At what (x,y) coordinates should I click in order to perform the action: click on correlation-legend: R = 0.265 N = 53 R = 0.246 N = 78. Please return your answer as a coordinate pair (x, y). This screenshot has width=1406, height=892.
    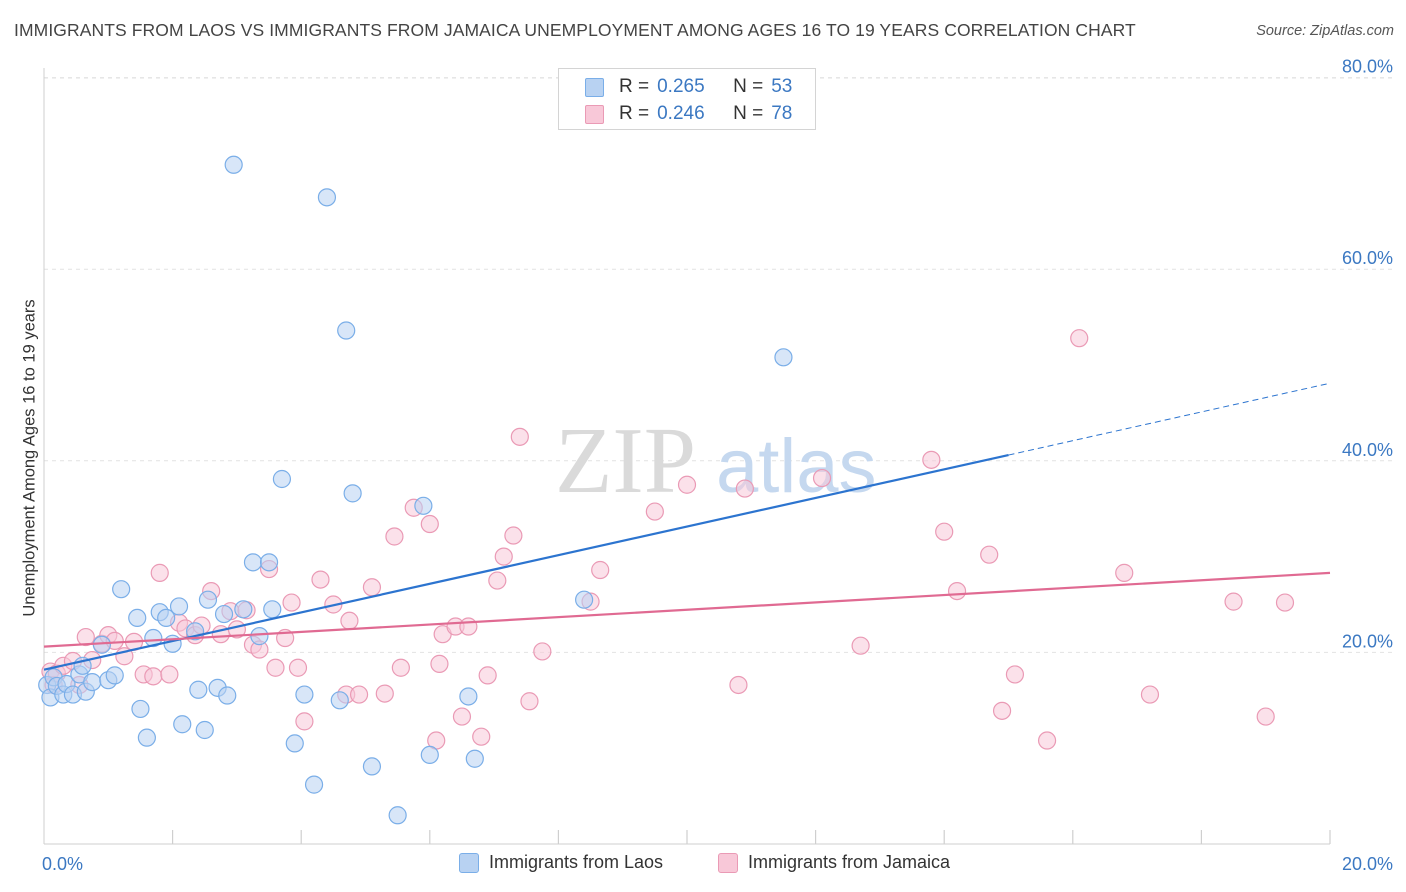
    Looking at the image, I should click on (687, 99).